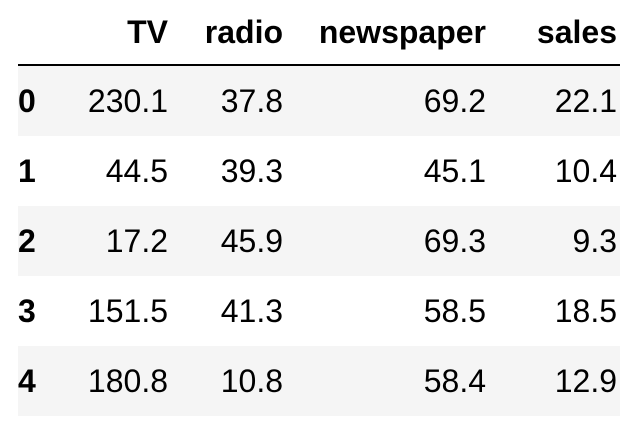  What do you see at coordinates (228, 33) in the screenshot?
I see `column-header-radio: radio` at bounding box center [228, 33].